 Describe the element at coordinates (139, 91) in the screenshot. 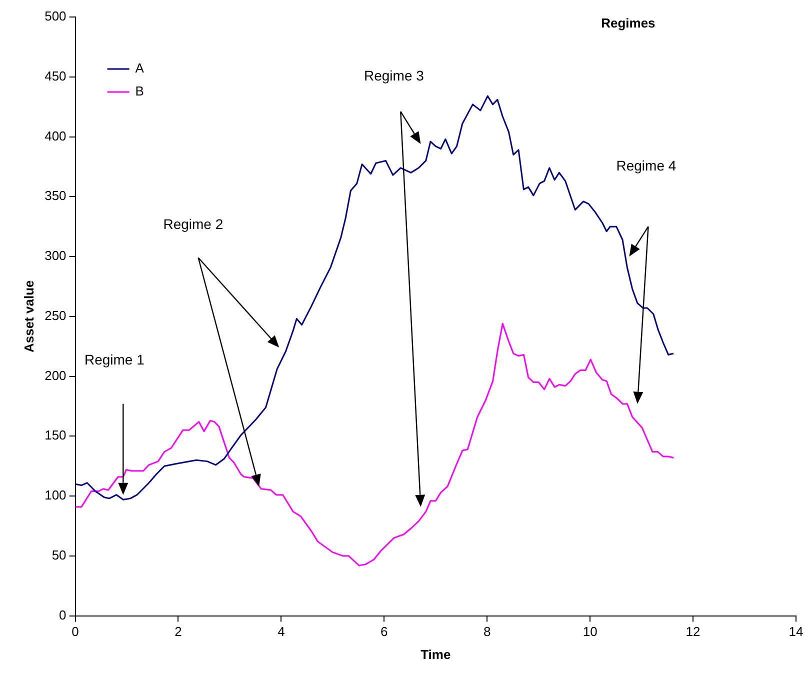

I see `legend-label: B` at that location.